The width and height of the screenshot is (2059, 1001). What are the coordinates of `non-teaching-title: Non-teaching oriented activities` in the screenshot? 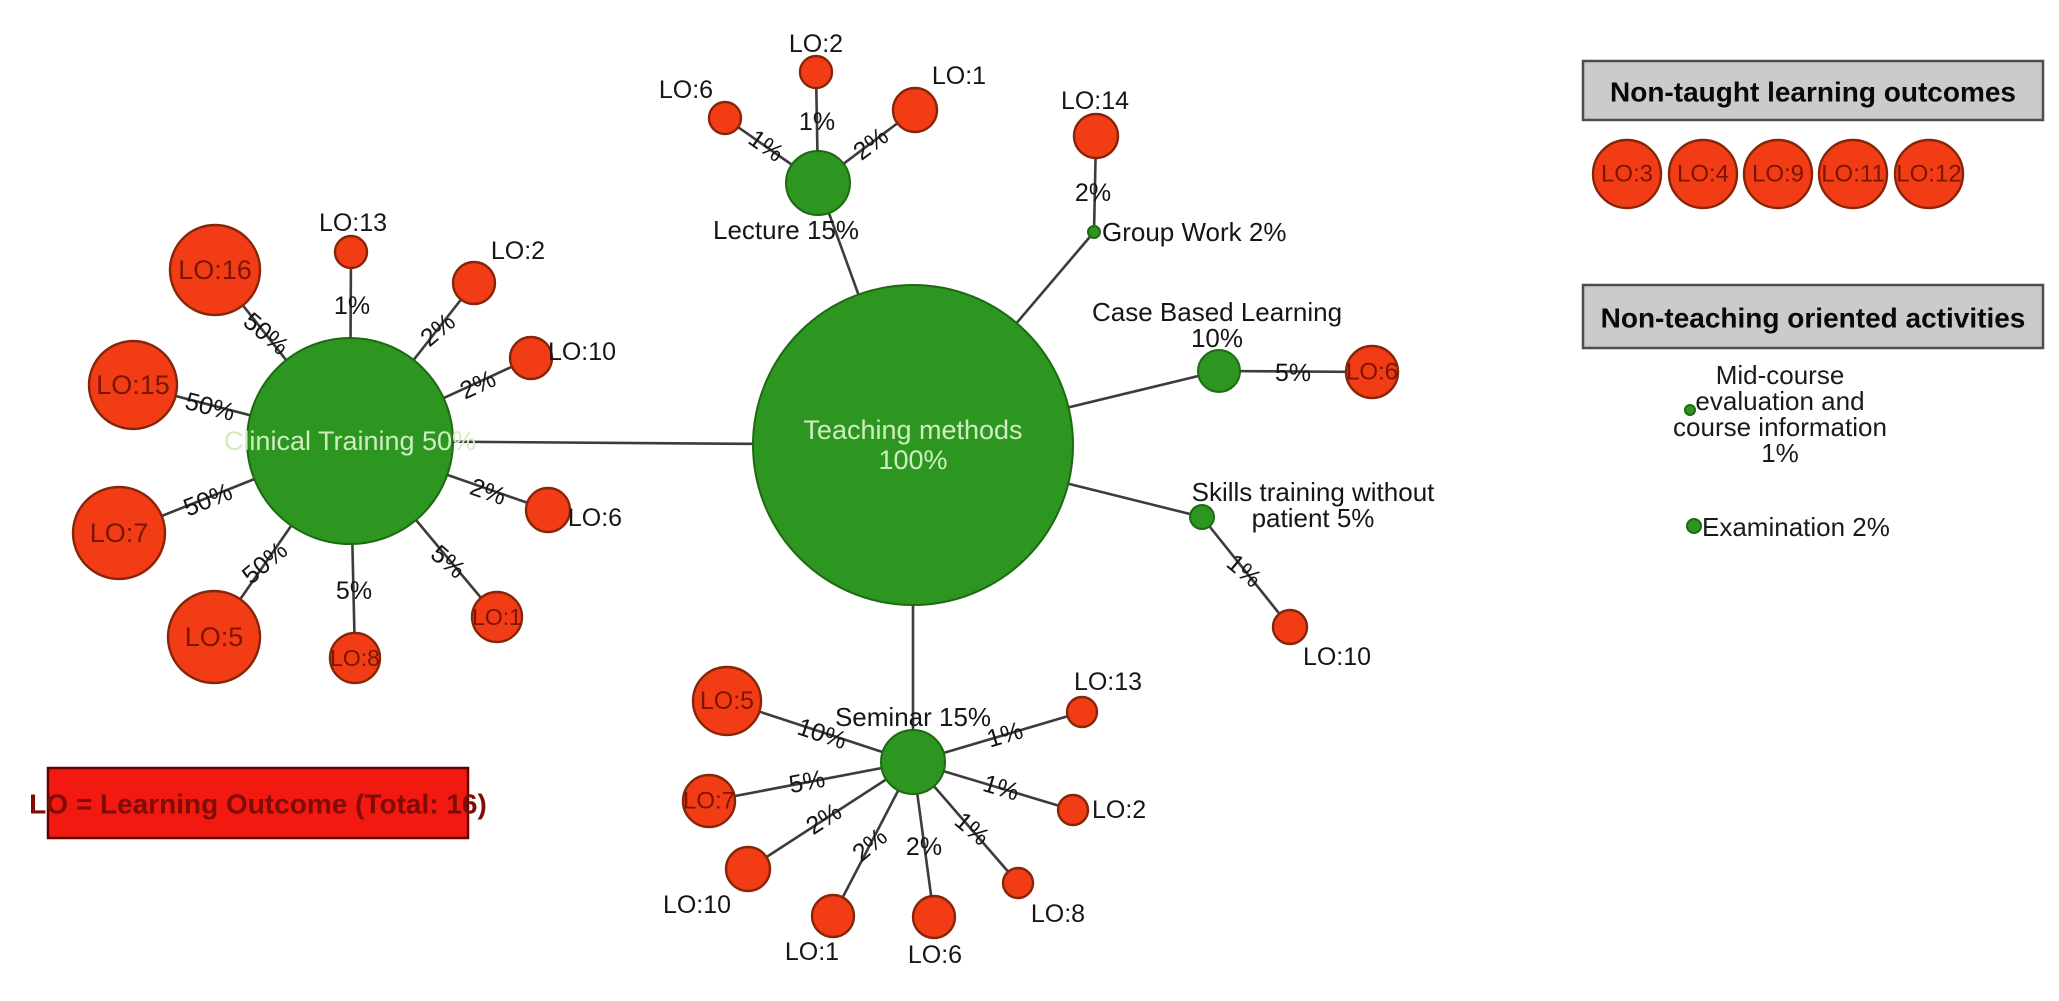 It's located at (1813, 318).